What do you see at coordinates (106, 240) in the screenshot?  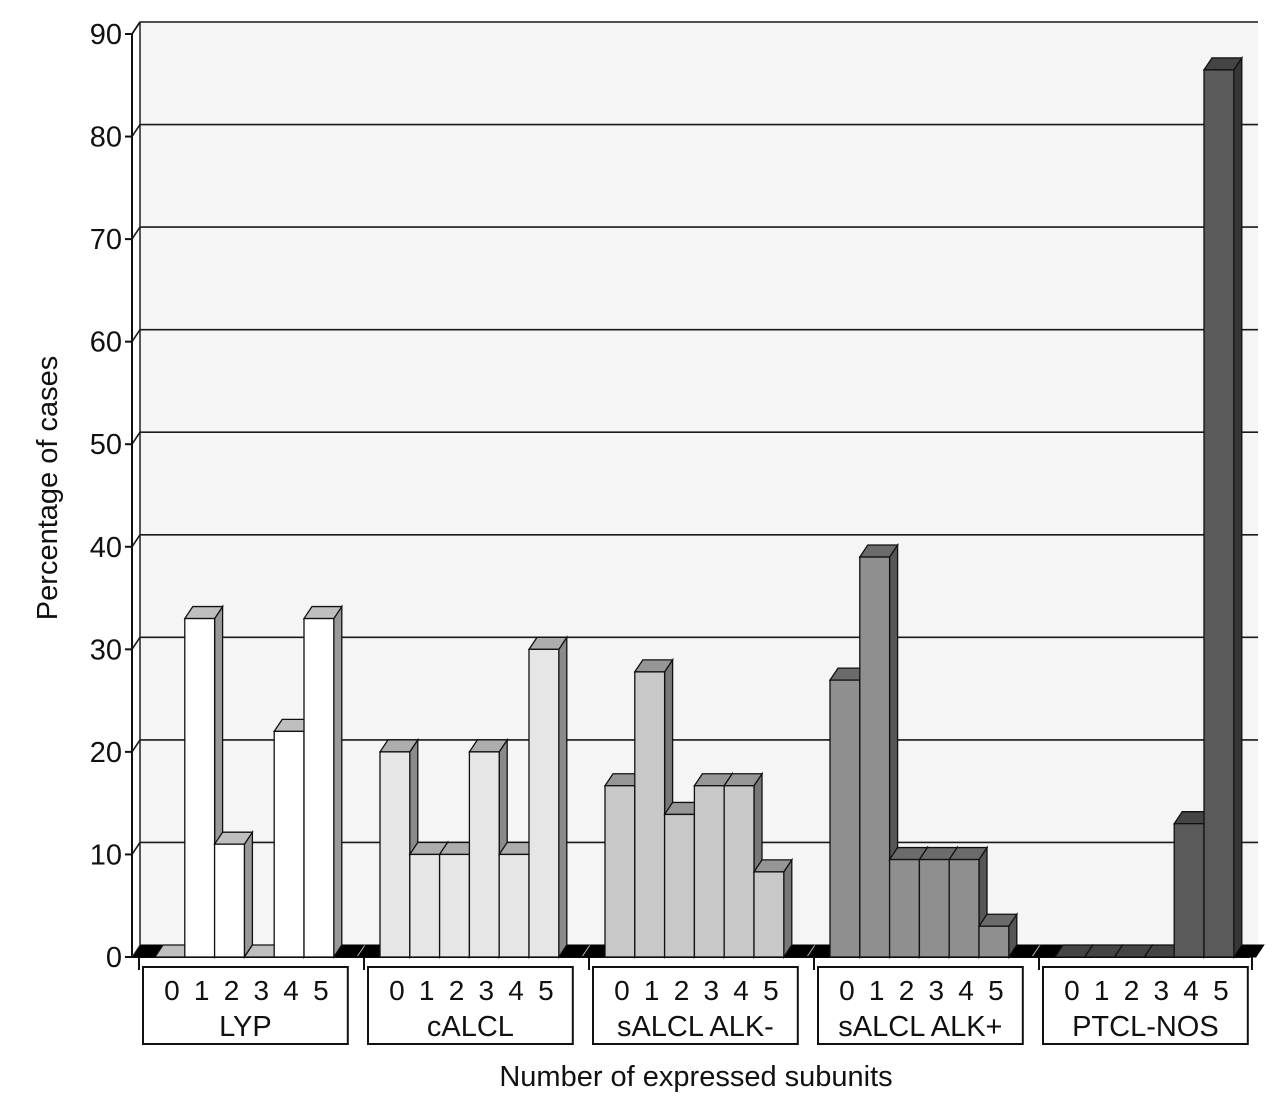 I see `y-tick-label: 70` at bounding box center [106, 240].